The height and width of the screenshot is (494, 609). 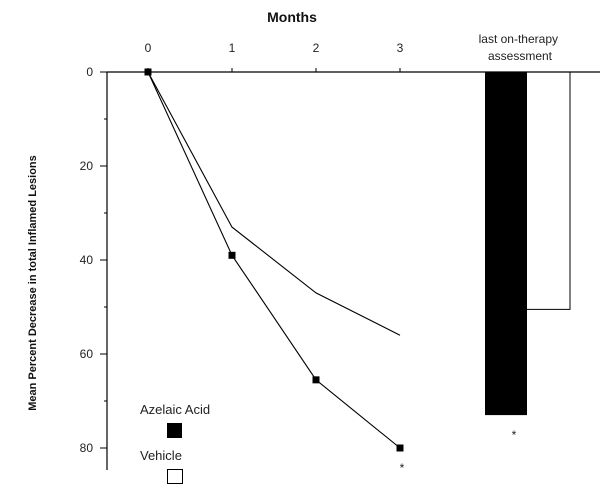 What do you see at coordinates (402, 468) in the screenshot?
I see `significance-mark-month-3: *` at bounding box center [402, 468].